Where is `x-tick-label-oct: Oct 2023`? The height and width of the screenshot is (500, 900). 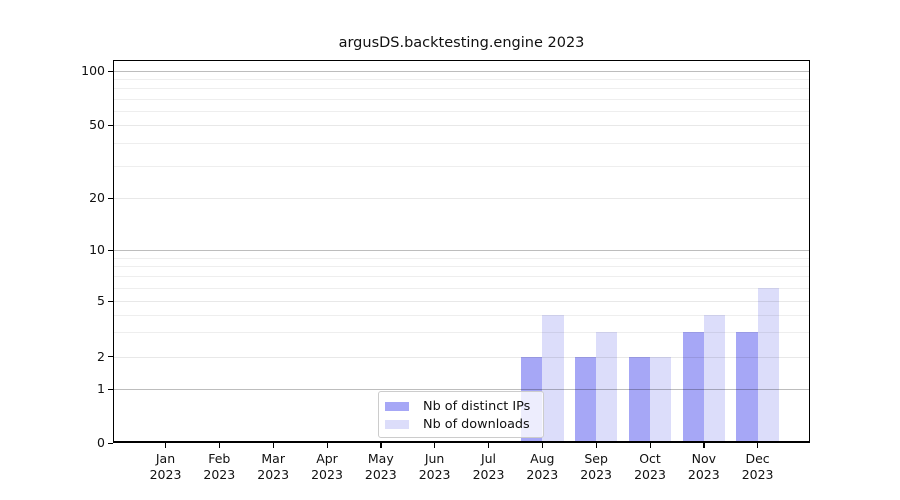
x-tick-label-oct: Oct 2023 is located at coordinates (650, 466).